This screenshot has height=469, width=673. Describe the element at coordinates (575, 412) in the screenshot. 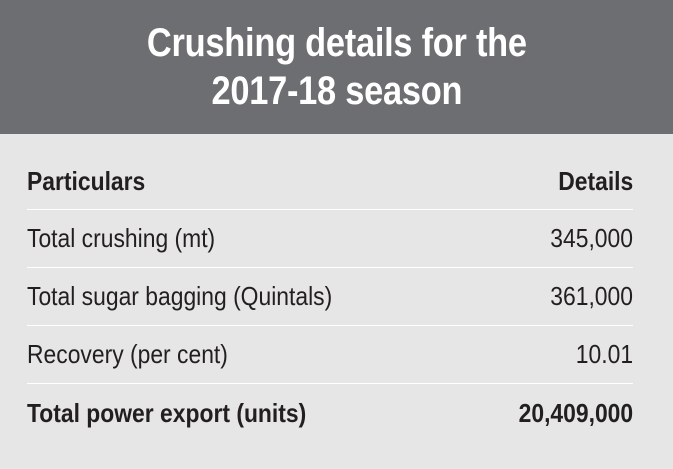

I see `detail-cell: 20,409,000` at that location.